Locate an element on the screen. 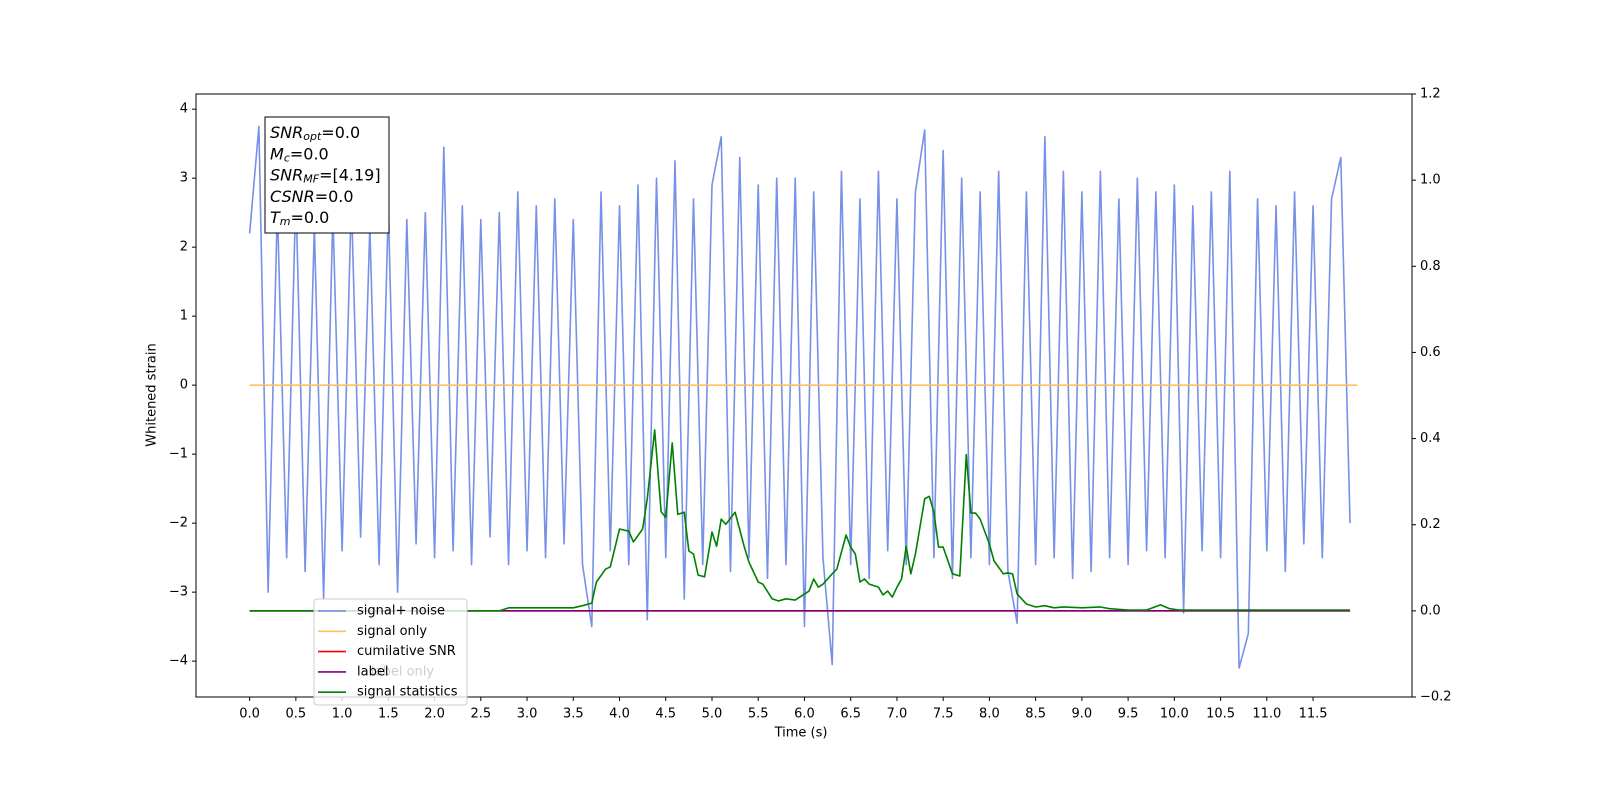 The image size is (1600, 800). x-tick-label: 6.0 is located at coordinates (804, 714).